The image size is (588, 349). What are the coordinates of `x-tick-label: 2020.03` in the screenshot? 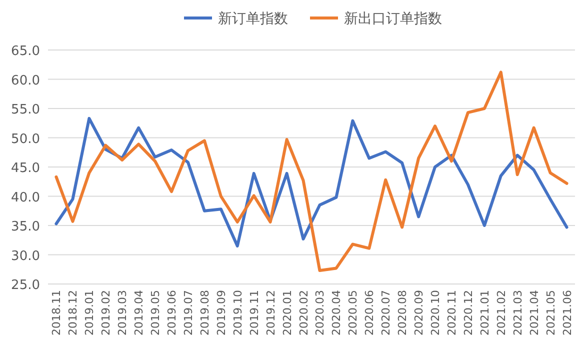 It's located at (320, 313).